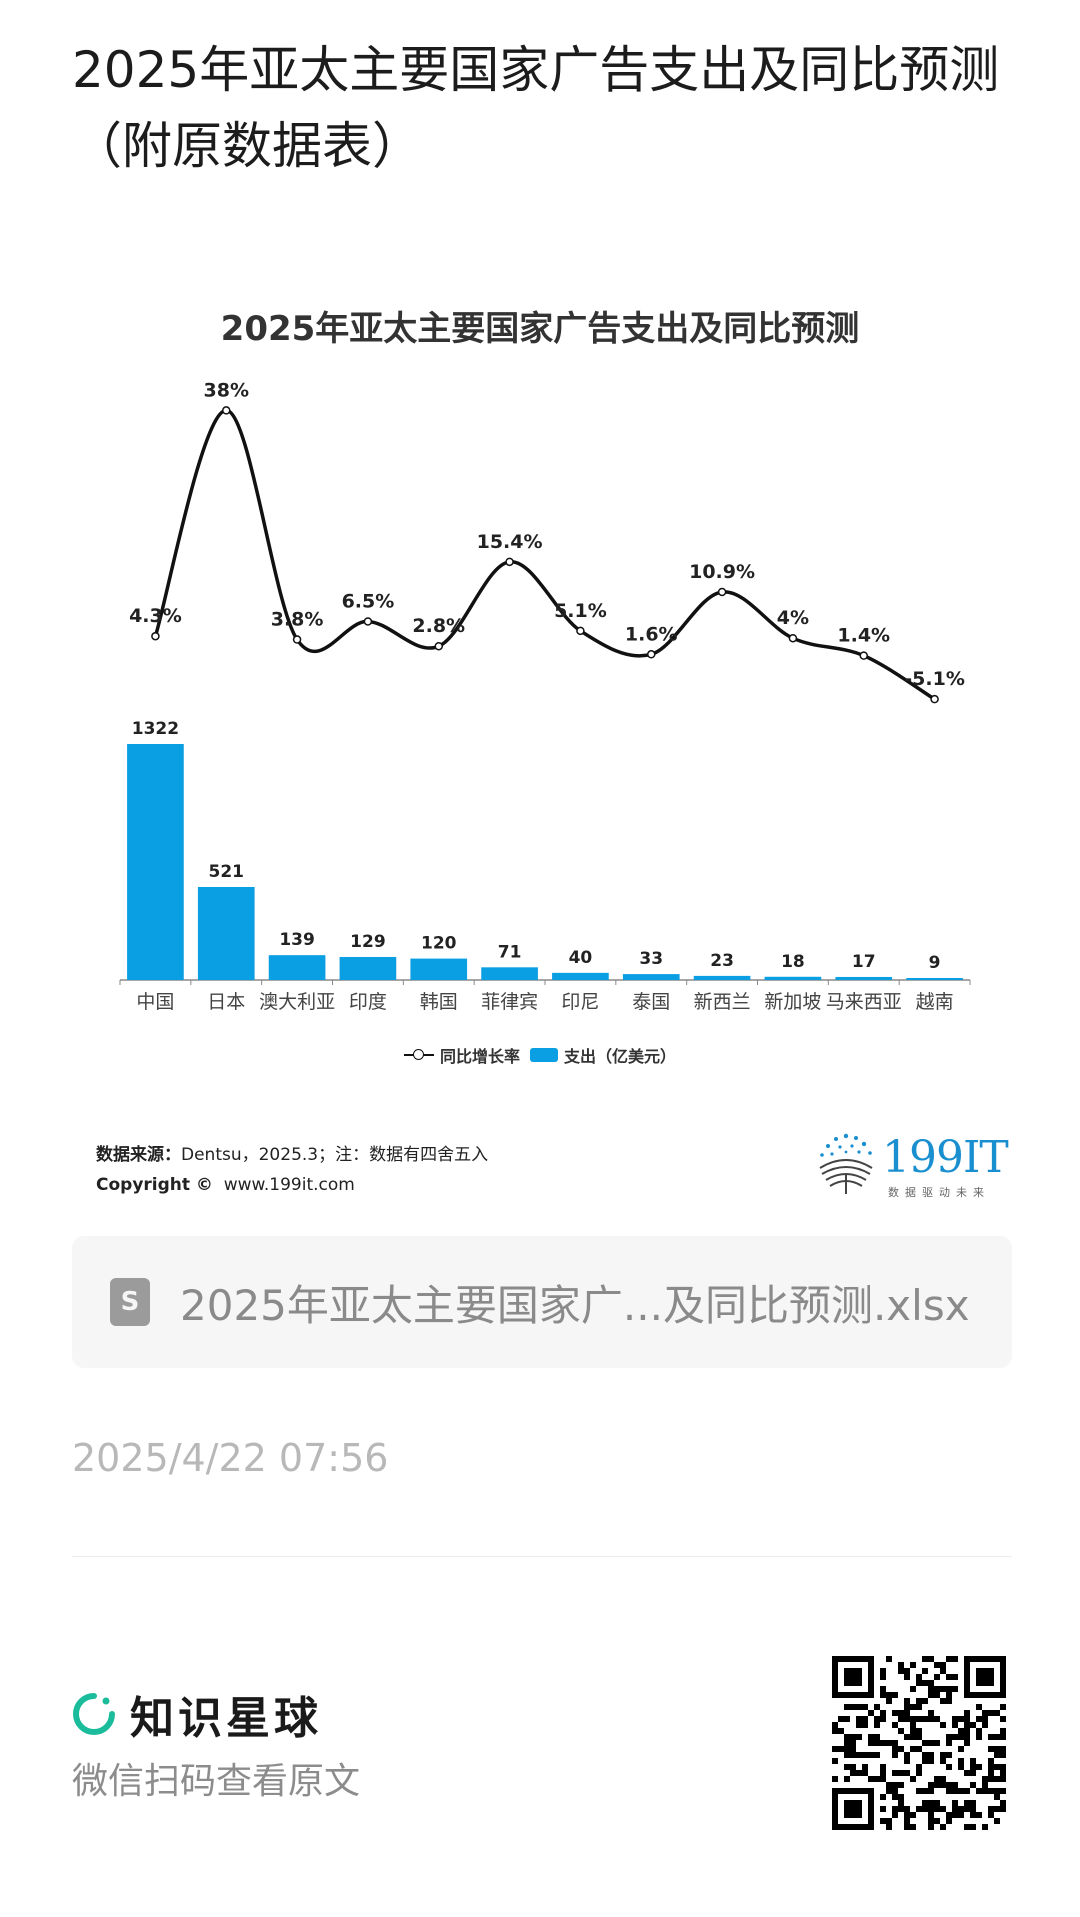 The height and width of the screenshot is (1917, 1080). What do you see at coordinates (479, 1056) in the screenshot?
I see `legend-label-growth: 同比增长率` at bounding box center [479, 1056].